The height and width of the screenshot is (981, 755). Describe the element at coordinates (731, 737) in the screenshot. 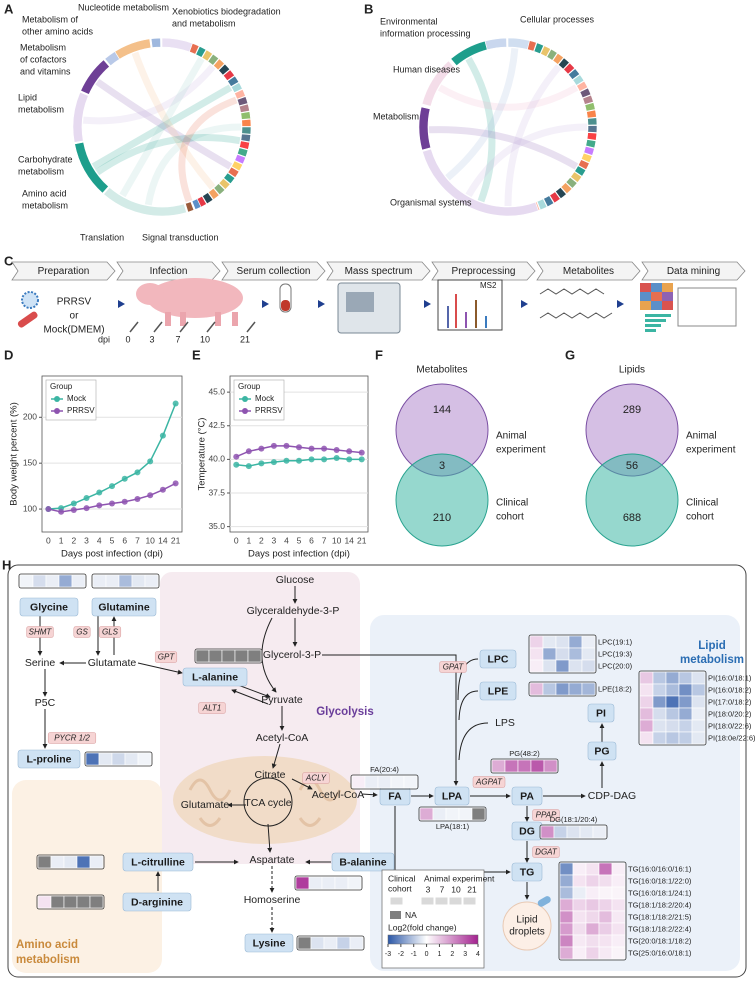

I see `heatmap-row-label: PI(18:0e/22:6)` at that location.